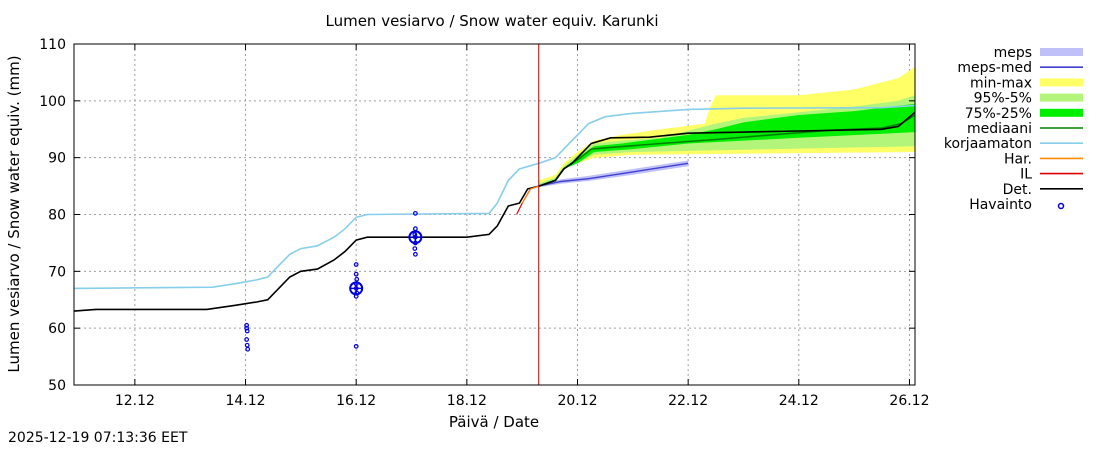  I want to click on y-axis-label: Lumen vesiarvo / Snow water equiv. (mm), so click(14, 213).